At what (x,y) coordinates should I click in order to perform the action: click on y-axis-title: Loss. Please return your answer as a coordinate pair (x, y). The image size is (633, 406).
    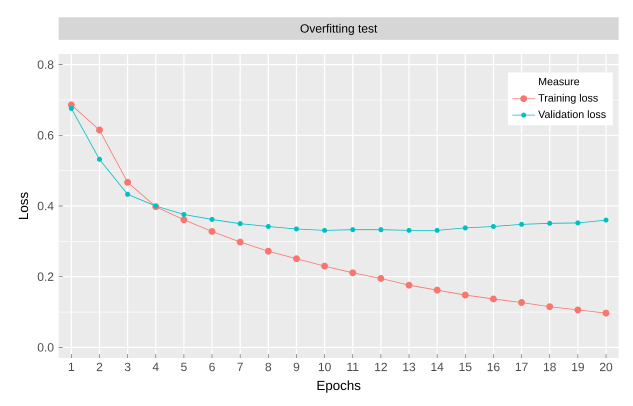
    Looking at the image, I should click on (23, 205).